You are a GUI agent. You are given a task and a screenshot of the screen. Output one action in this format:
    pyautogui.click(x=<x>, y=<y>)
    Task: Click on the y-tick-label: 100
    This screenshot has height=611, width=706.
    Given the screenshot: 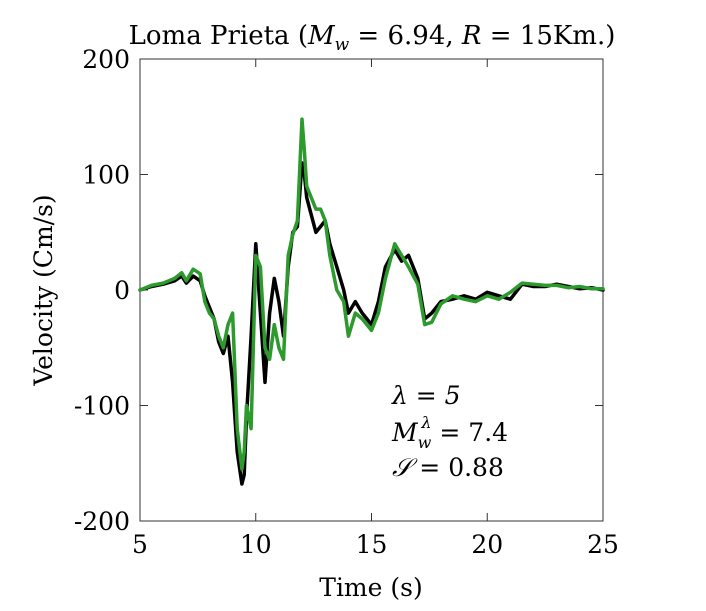 What is the action you would take?
    pyautogui.click(x=106, y=175)
    